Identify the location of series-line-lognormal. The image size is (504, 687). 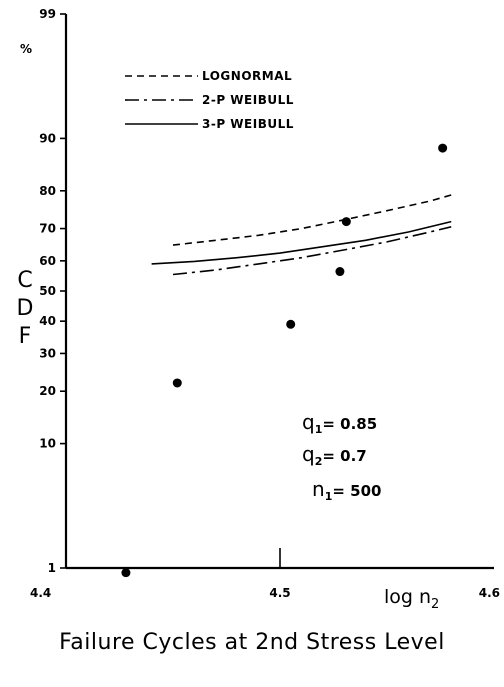
(312, 220).